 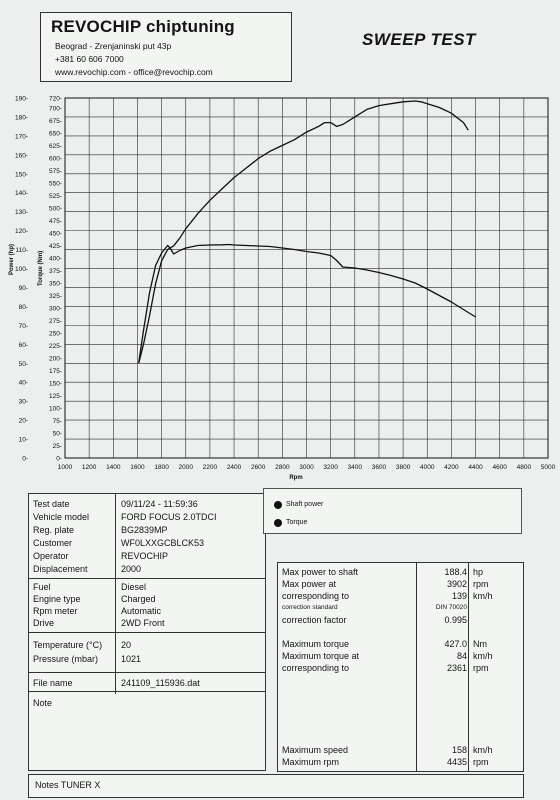 I want to click on x-tick-label: 2200, so click(x=210, y=467).